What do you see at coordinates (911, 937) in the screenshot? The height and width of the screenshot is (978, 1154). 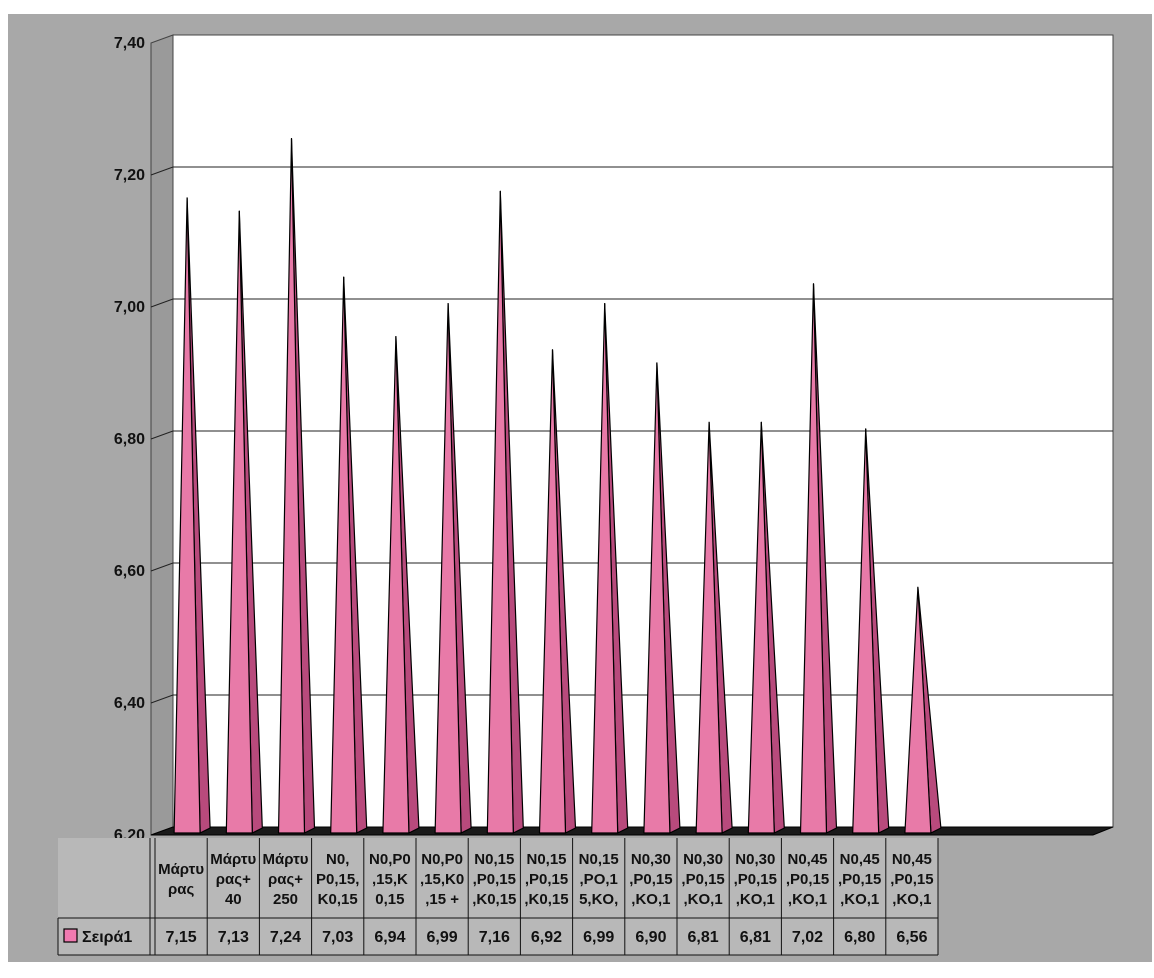 I see `data-value-label: 6,56` at bounding box center [911, 937].